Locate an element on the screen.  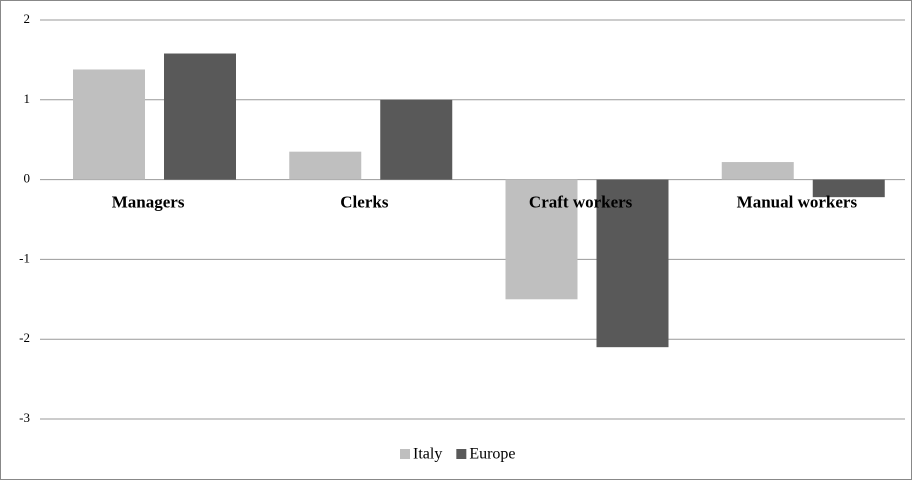
y-tick-label: -3 is located at coordinates (24, 417).